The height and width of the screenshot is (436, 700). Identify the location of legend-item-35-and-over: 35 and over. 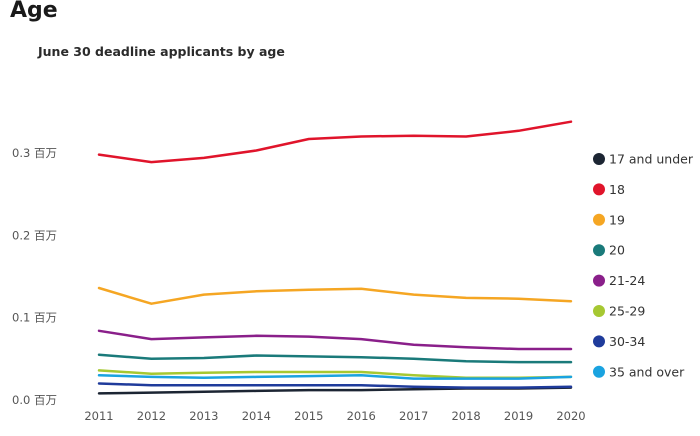
(639, 371).